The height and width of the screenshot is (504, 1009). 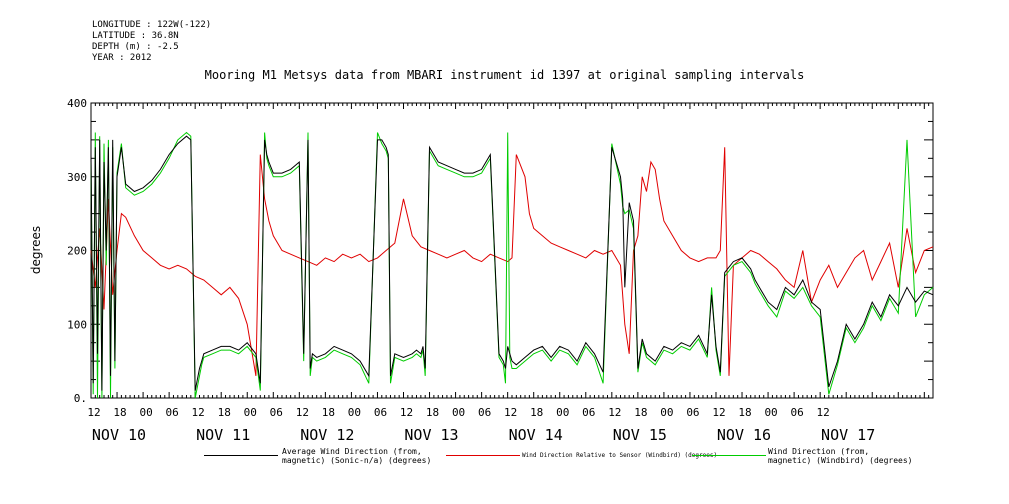 I want to click on x-day-label: NOV 10, so click(x=119, y=435).